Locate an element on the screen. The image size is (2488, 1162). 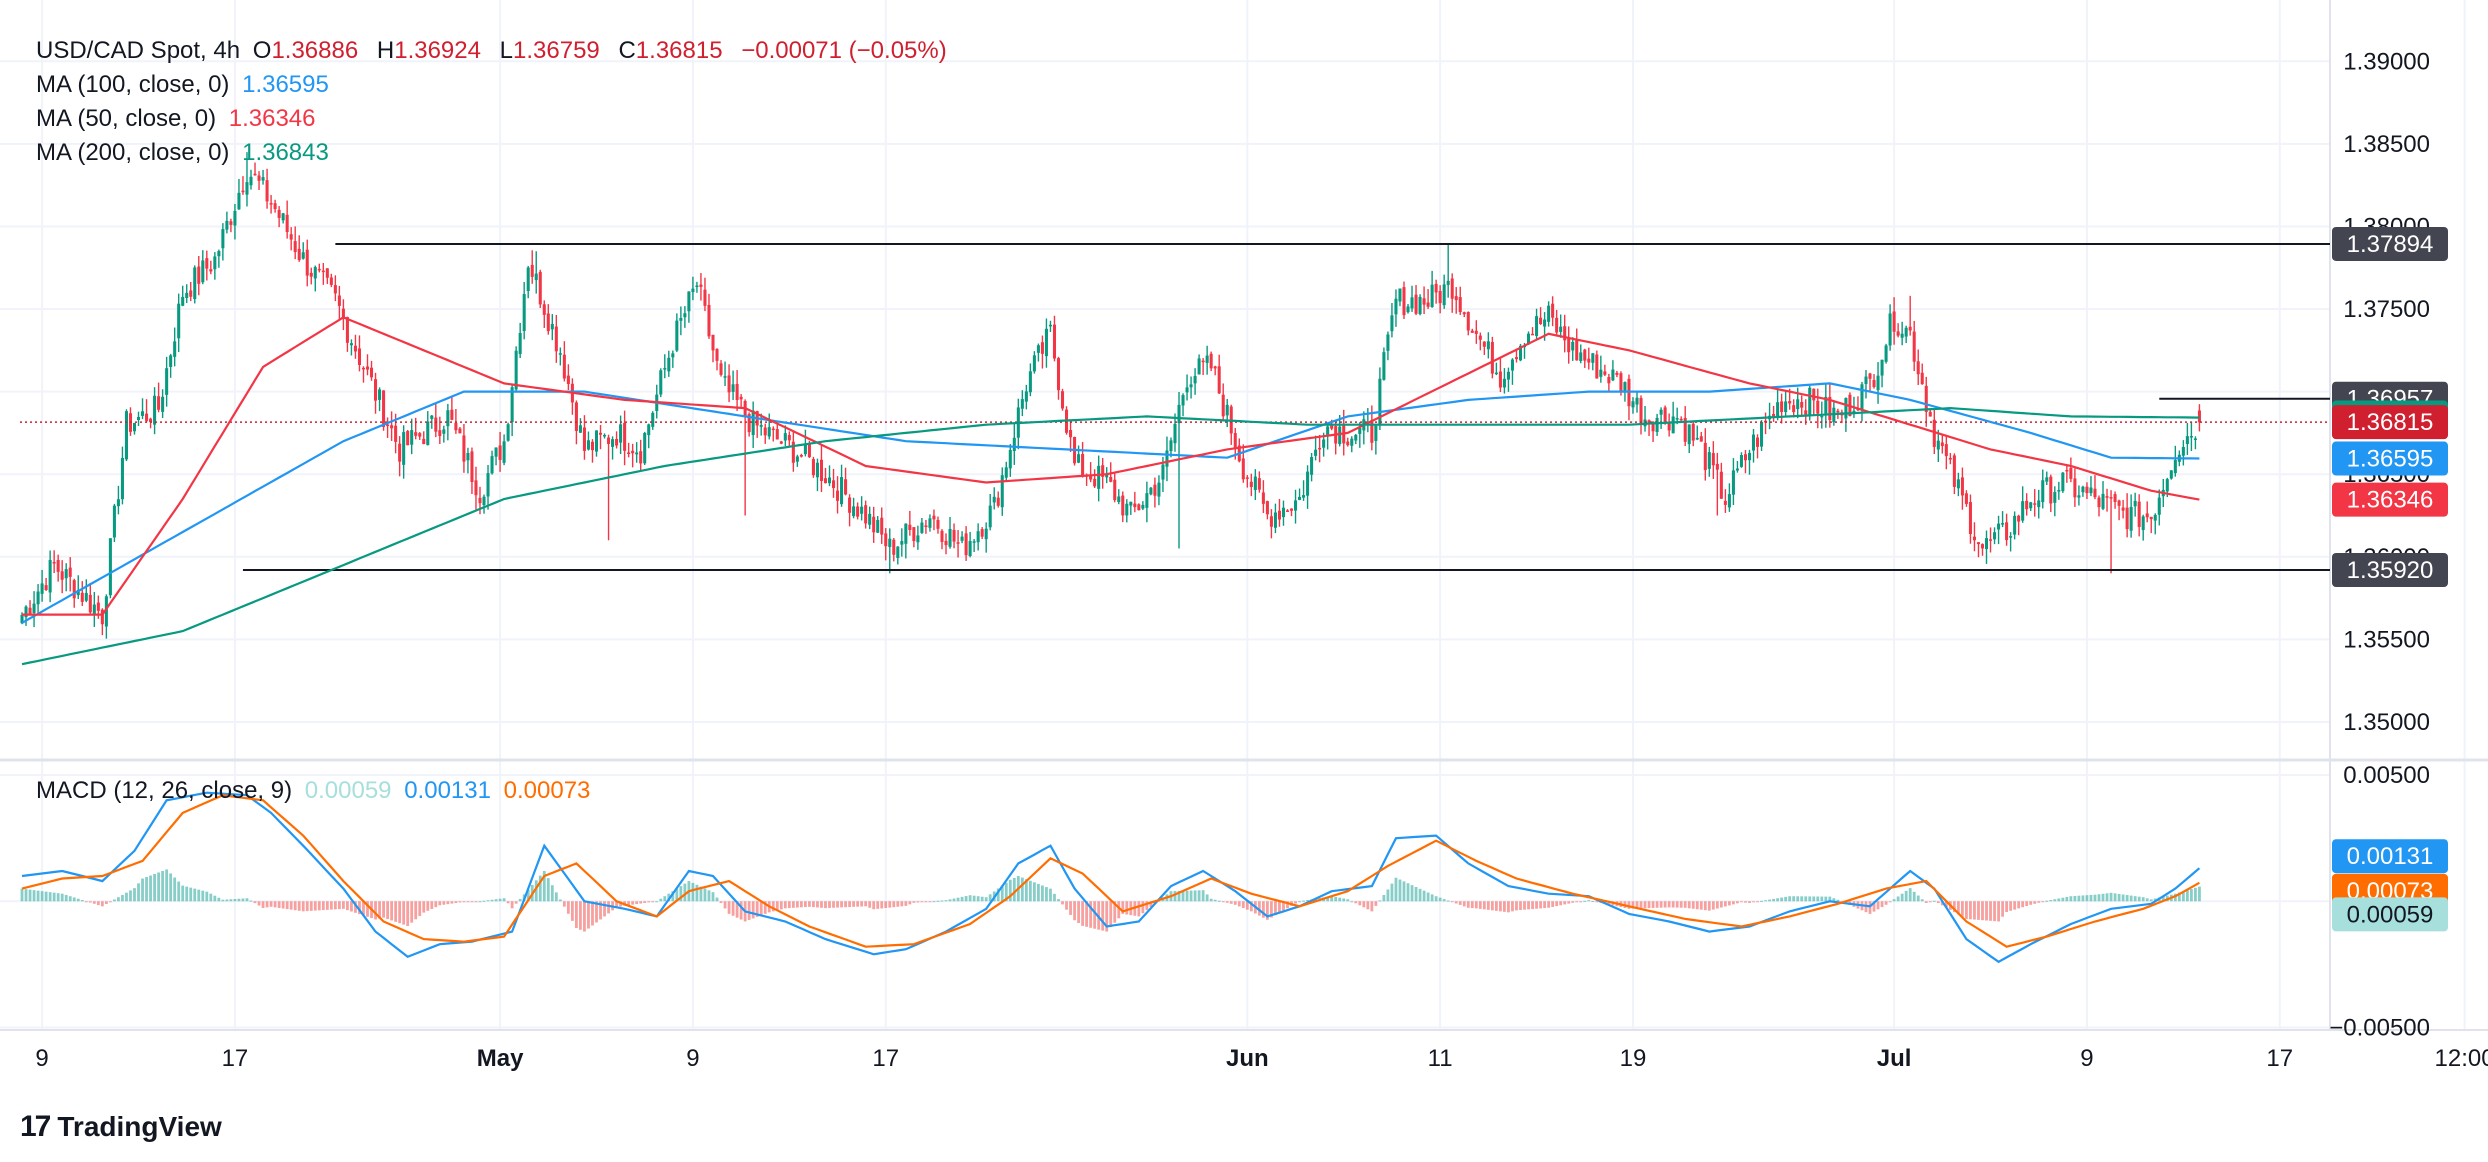
ma200-legend: MA (200, close, 0) 1.36843 is located at coordinates (185, 153).